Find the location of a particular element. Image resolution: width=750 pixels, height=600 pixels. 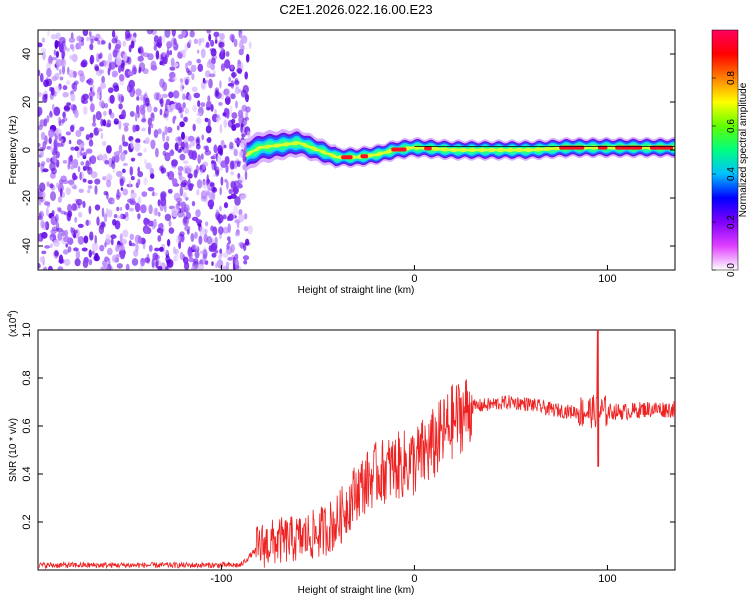

snr-multiplier-base: (x10 is located at coordinates (13, 327).